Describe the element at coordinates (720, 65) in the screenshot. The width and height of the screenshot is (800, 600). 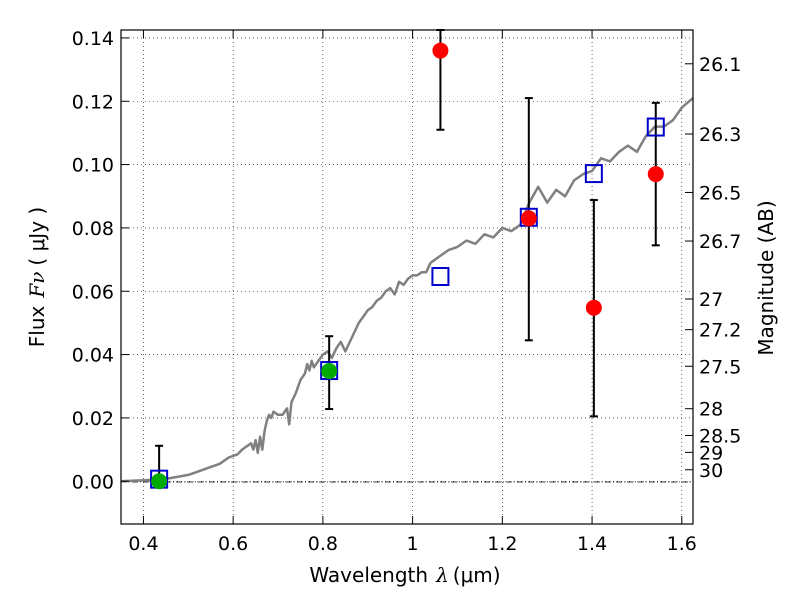
I see `mag-tick-label: 26.1` at that location.